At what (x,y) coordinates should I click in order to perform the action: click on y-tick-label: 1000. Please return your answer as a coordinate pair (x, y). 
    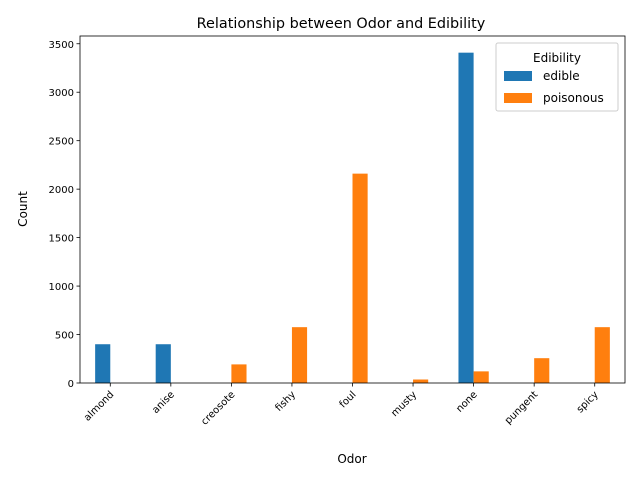
    Looking at the image, I should click on (61, 287).